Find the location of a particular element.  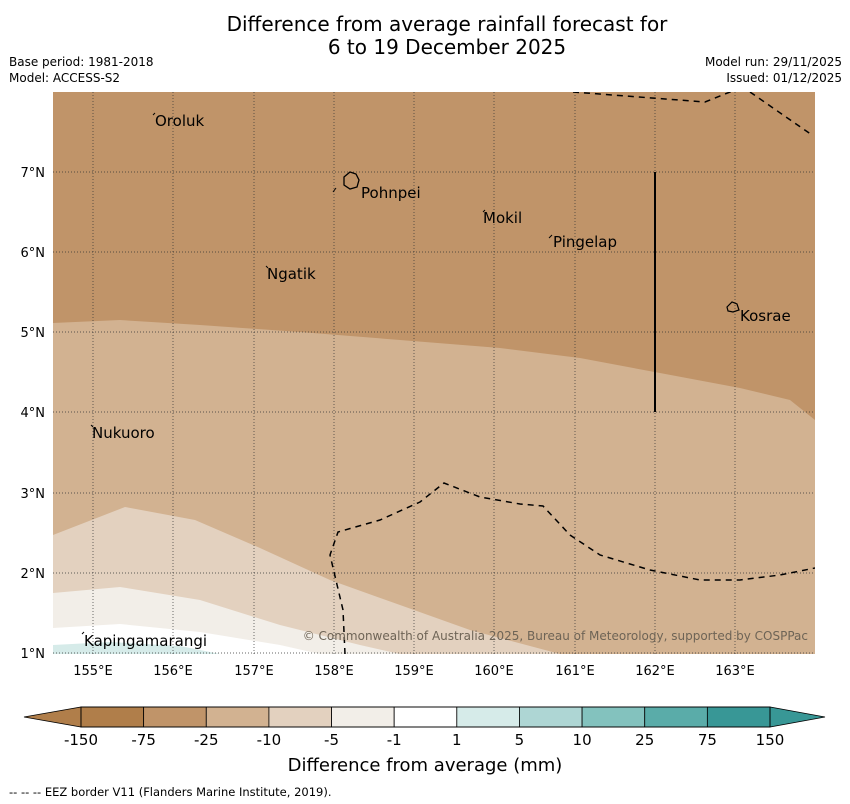

colorbar-tick-label: 75 is located at coordinates (707, 740).